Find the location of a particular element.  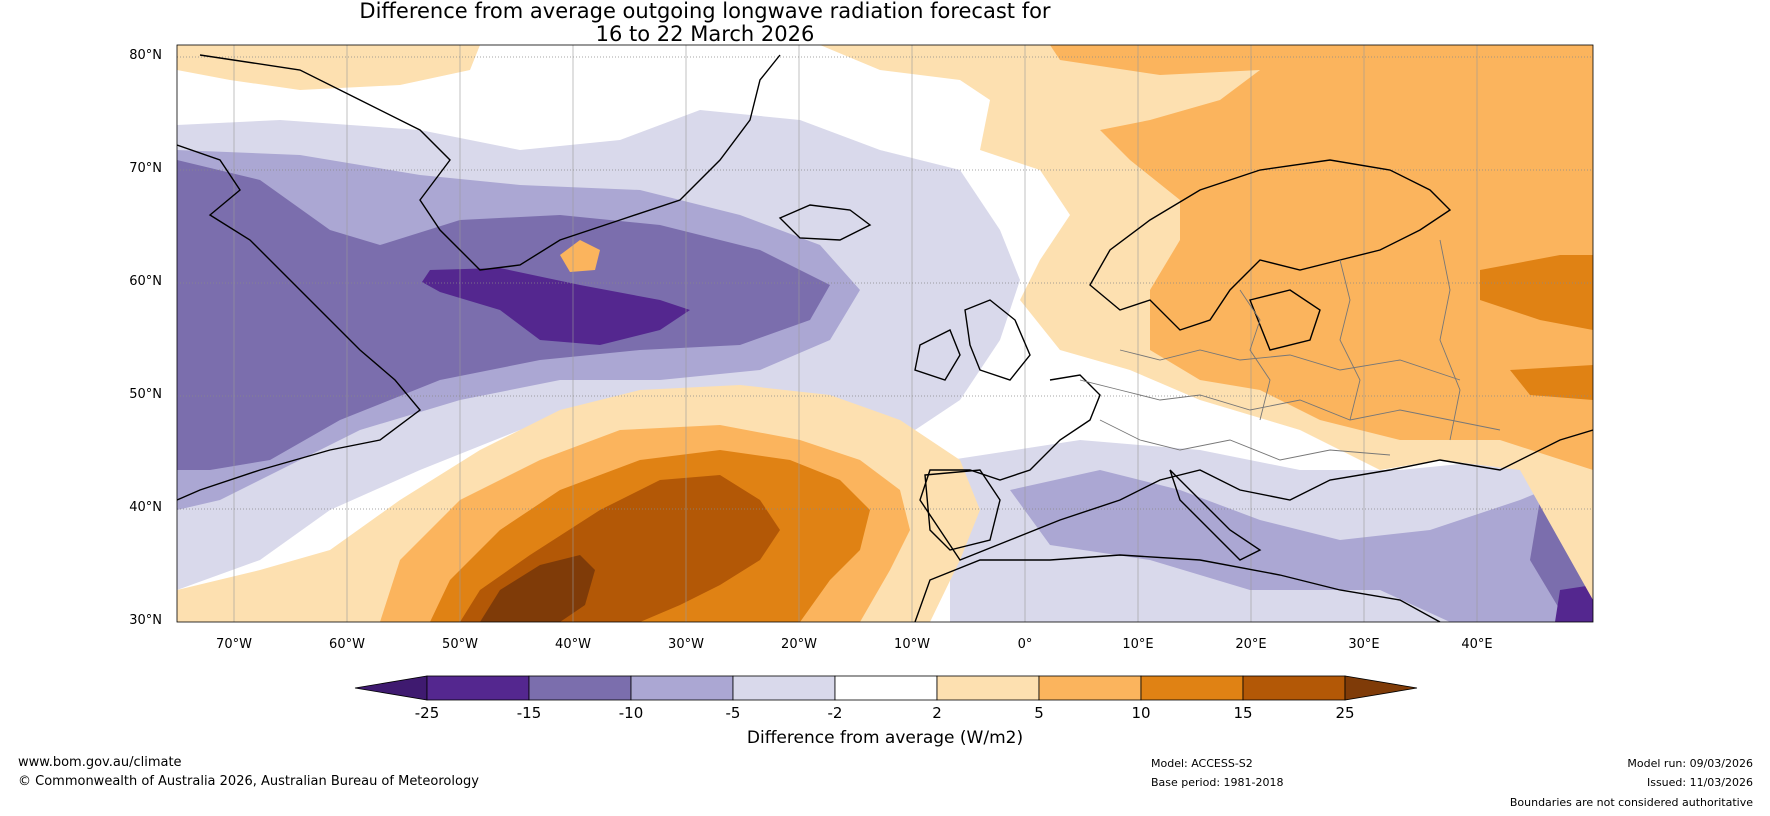

colorbar-tick: -25 is located at coordinates (427, 713).